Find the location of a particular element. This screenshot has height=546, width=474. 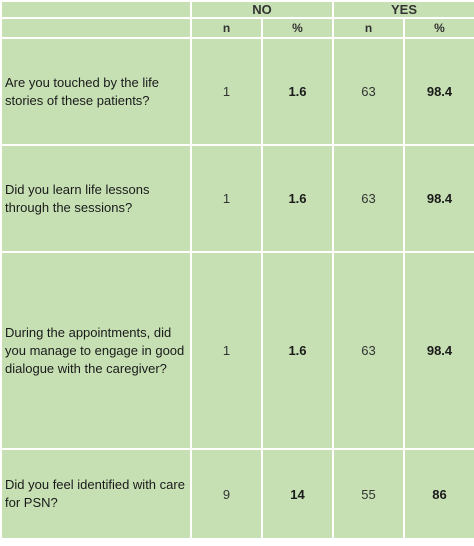

header-row-groups: NO YES is located at coordinates (237, 9).